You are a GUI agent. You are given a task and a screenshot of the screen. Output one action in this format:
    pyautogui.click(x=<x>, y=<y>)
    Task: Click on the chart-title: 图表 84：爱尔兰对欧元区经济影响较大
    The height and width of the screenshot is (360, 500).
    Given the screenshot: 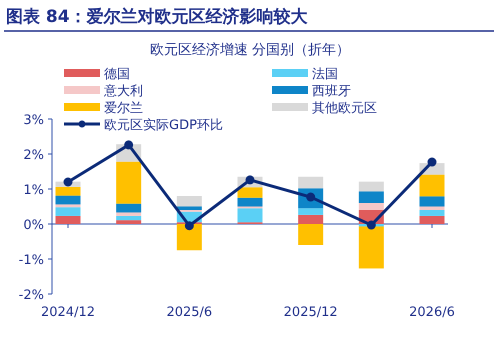 What is the action you would take?
    pyautogui.click(x=157, y=17)
    